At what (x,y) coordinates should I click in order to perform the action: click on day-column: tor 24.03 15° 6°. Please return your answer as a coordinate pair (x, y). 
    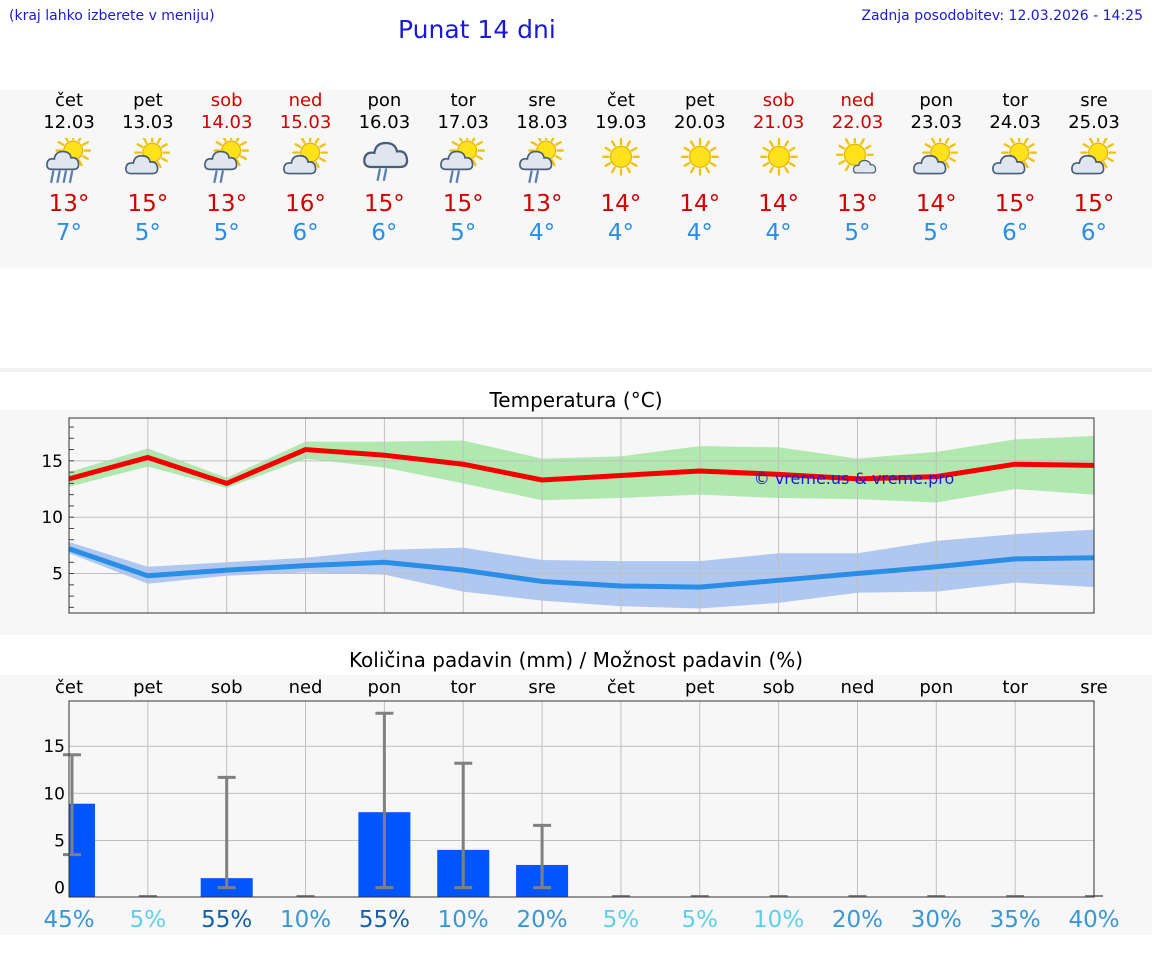
    Looking at the image, I should click on (1015, 169).